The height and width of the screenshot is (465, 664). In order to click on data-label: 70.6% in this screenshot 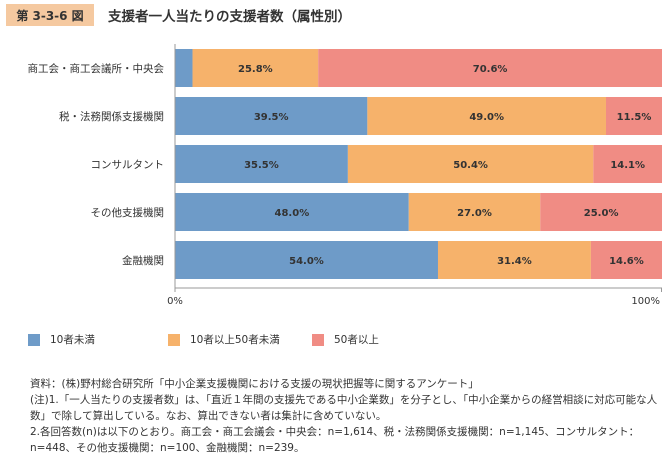, I will do `click(490, 69)`.